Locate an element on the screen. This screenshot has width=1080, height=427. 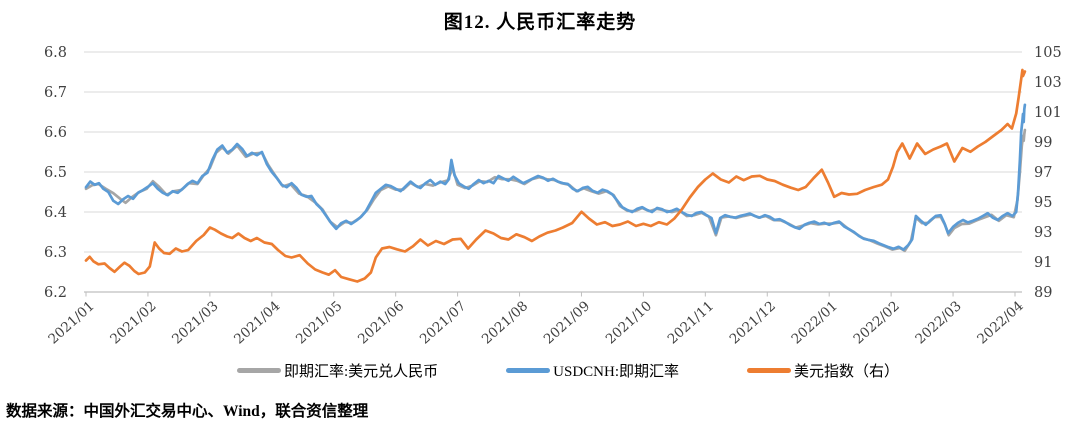
svg-text: 91 is located at coordinates (1043, 263).